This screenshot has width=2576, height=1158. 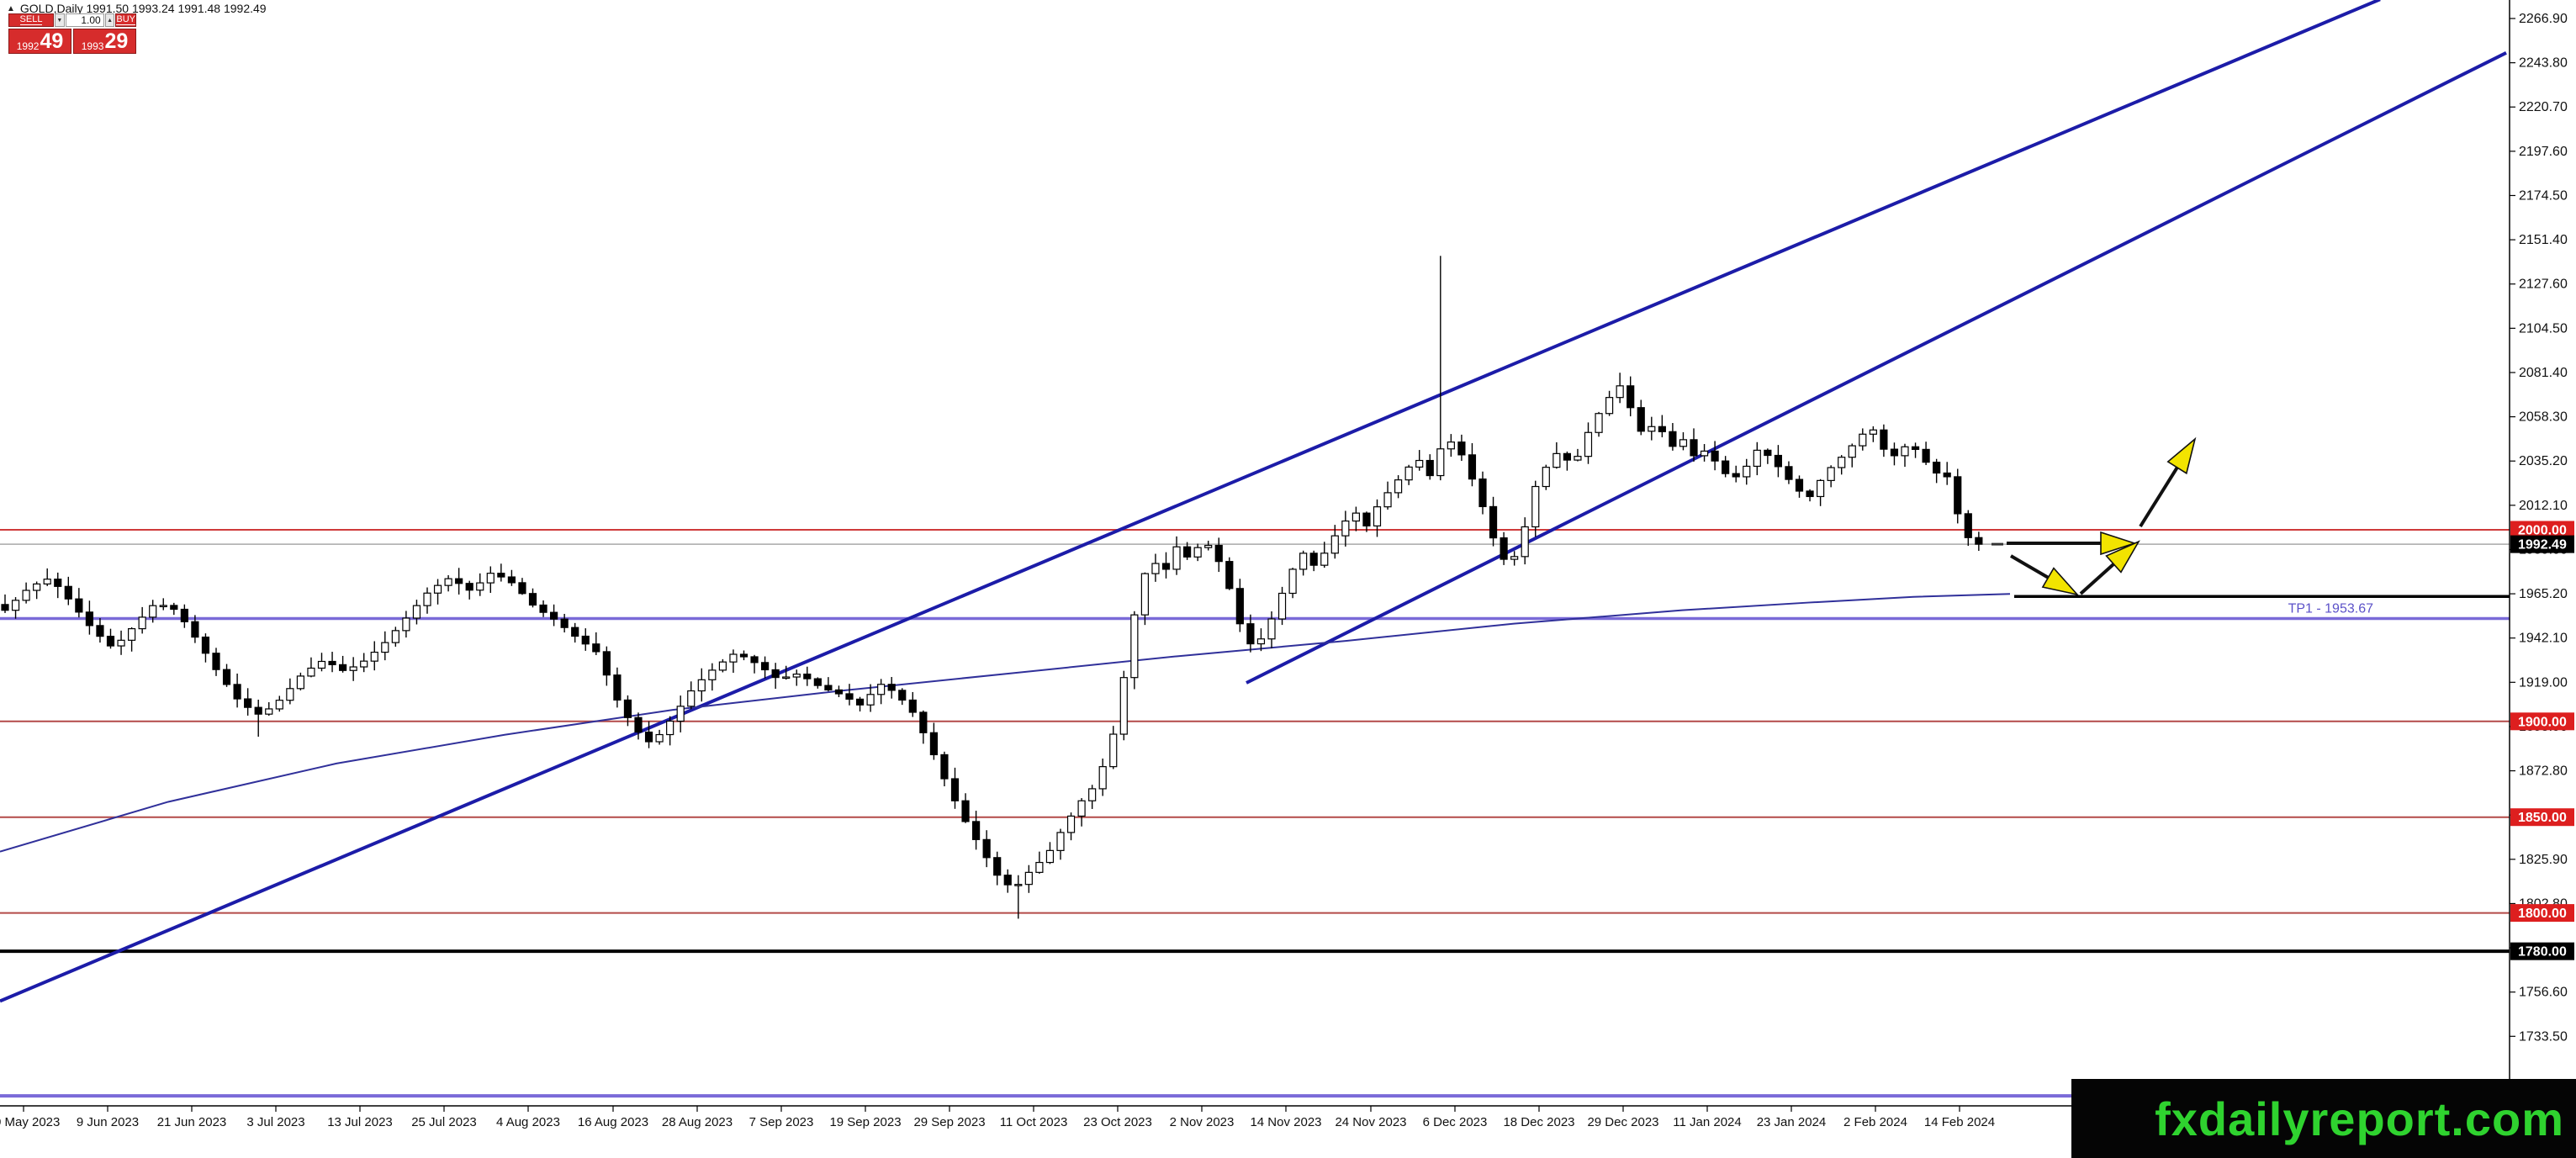 What do you see at coordinates (2099, 577) in the screenshot?
I see `bounce-up-arrow` at bounding box center [2099, 577].